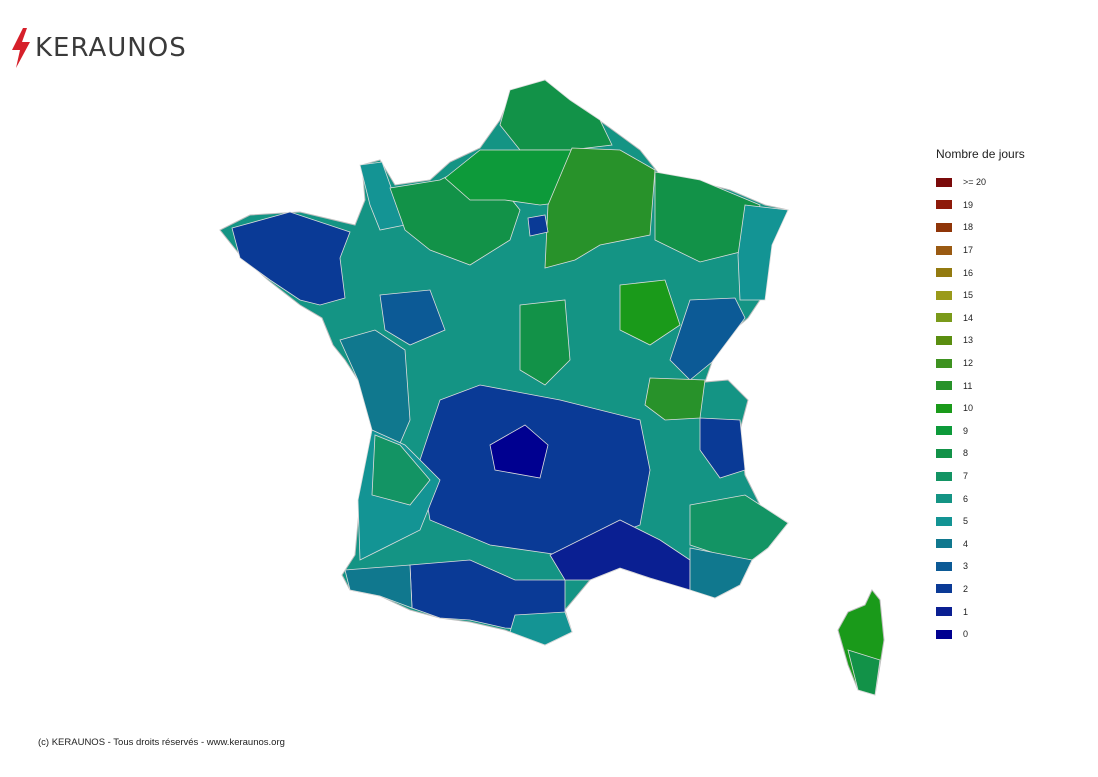 The image size is (1098, 777). Describe the element at coordinates (980, 521) in the screenshot. I see `legend-item: 5` at that location.